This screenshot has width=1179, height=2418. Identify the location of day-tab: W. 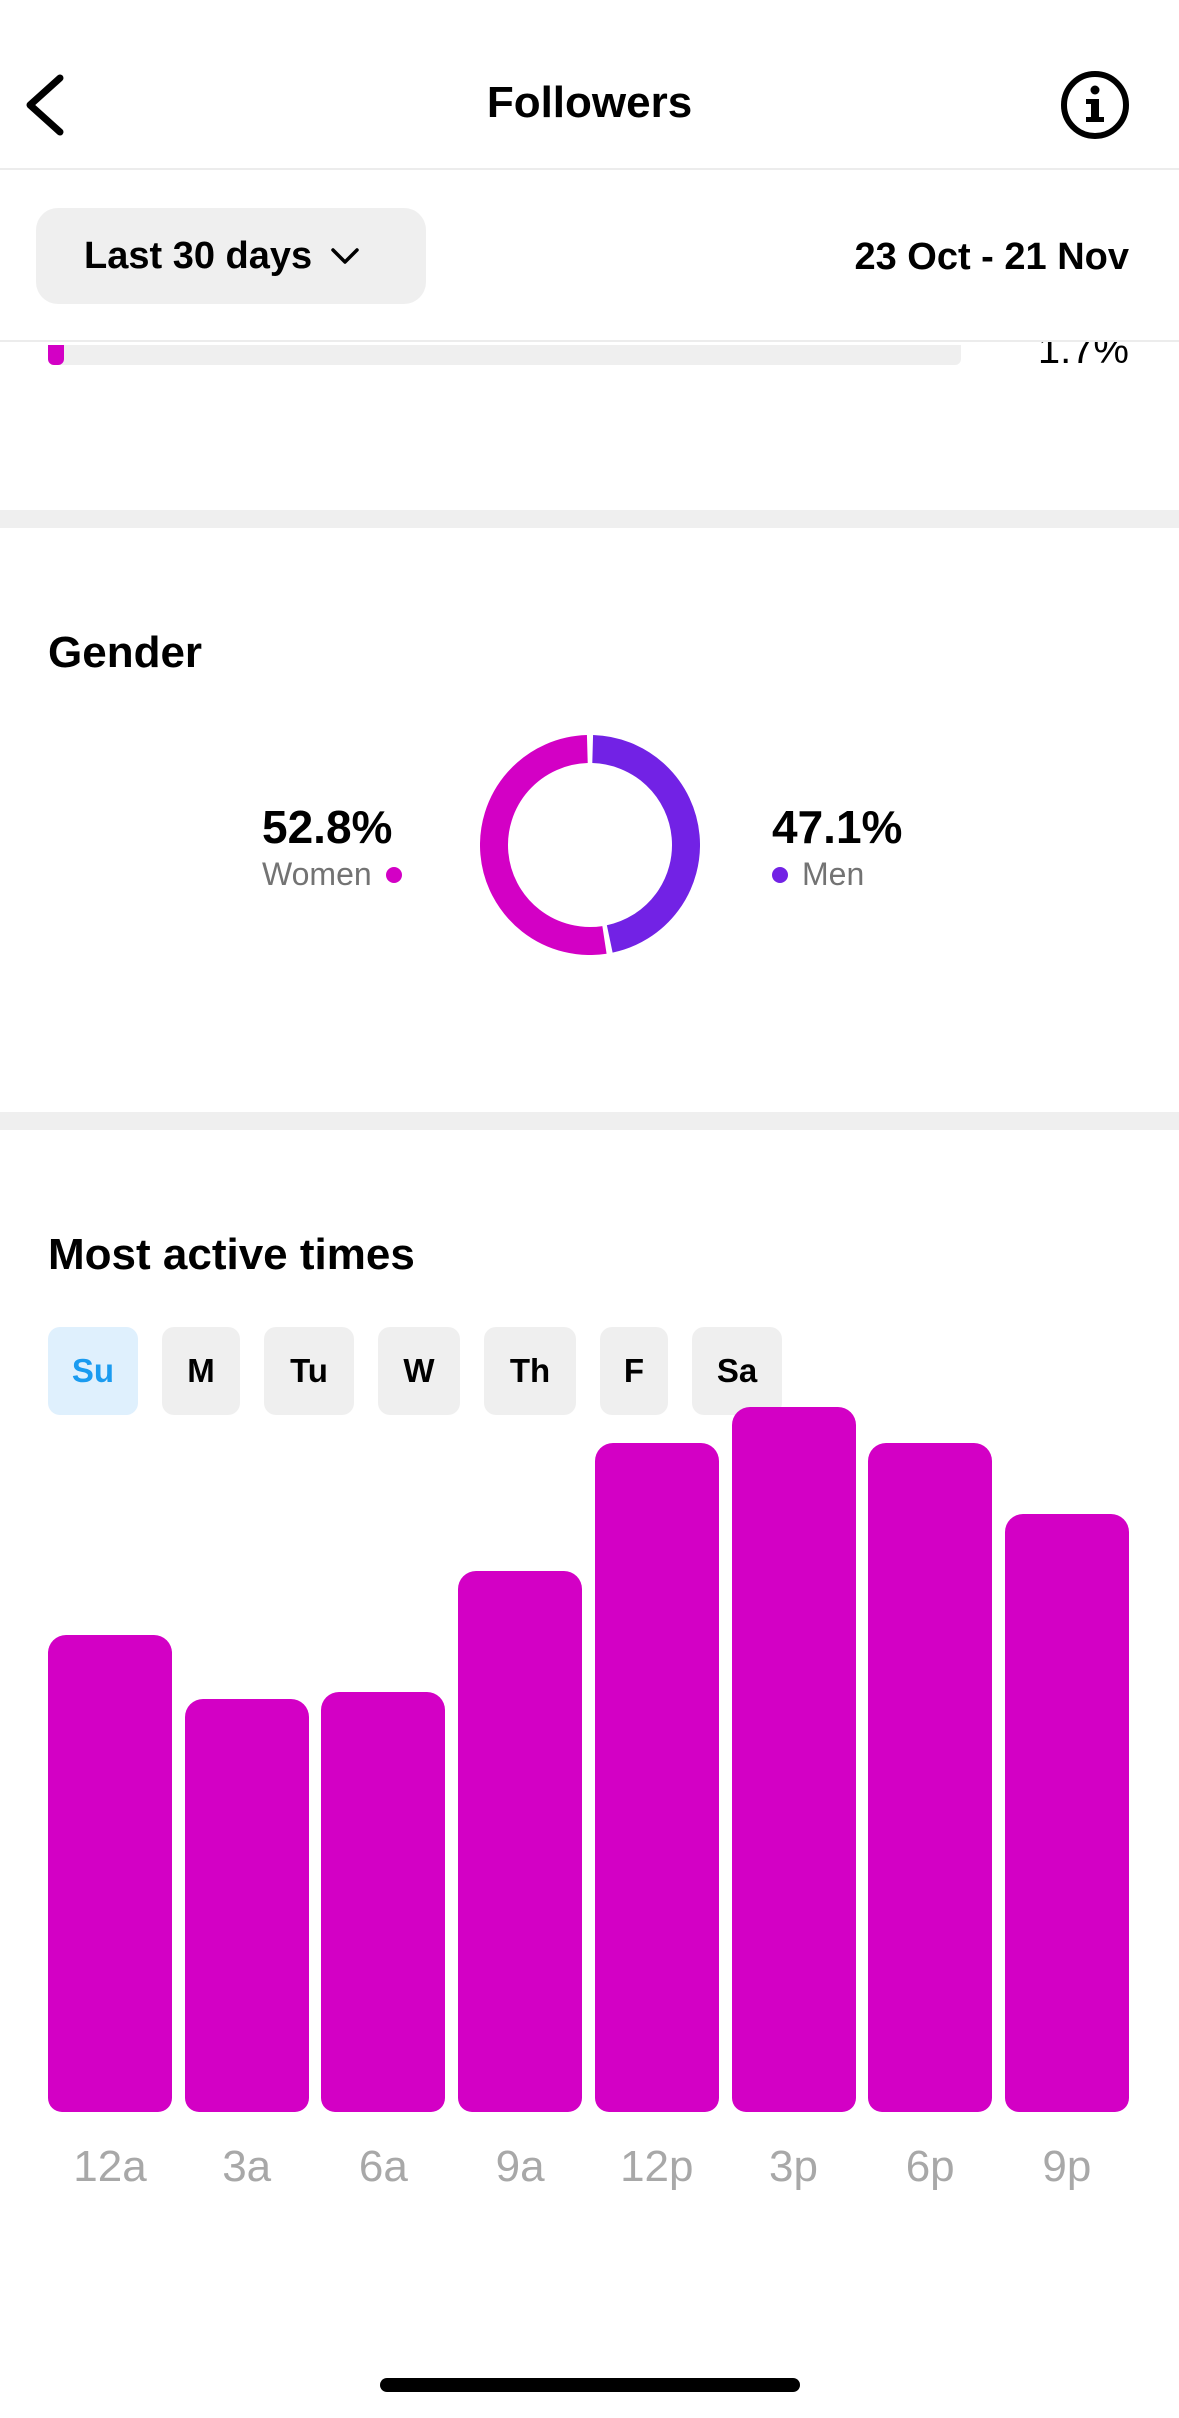
(419, 1371).